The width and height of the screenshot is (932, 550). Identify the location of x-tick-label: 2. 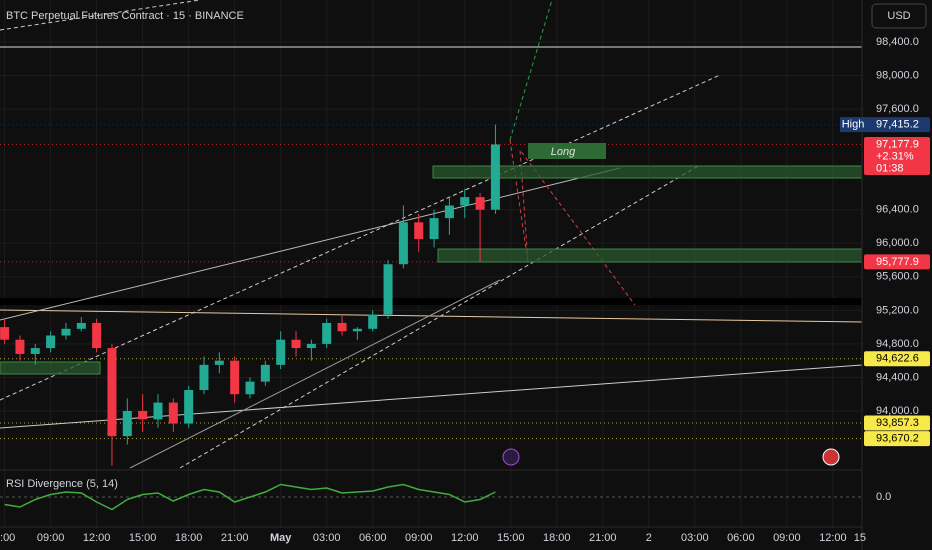
(649, 538).